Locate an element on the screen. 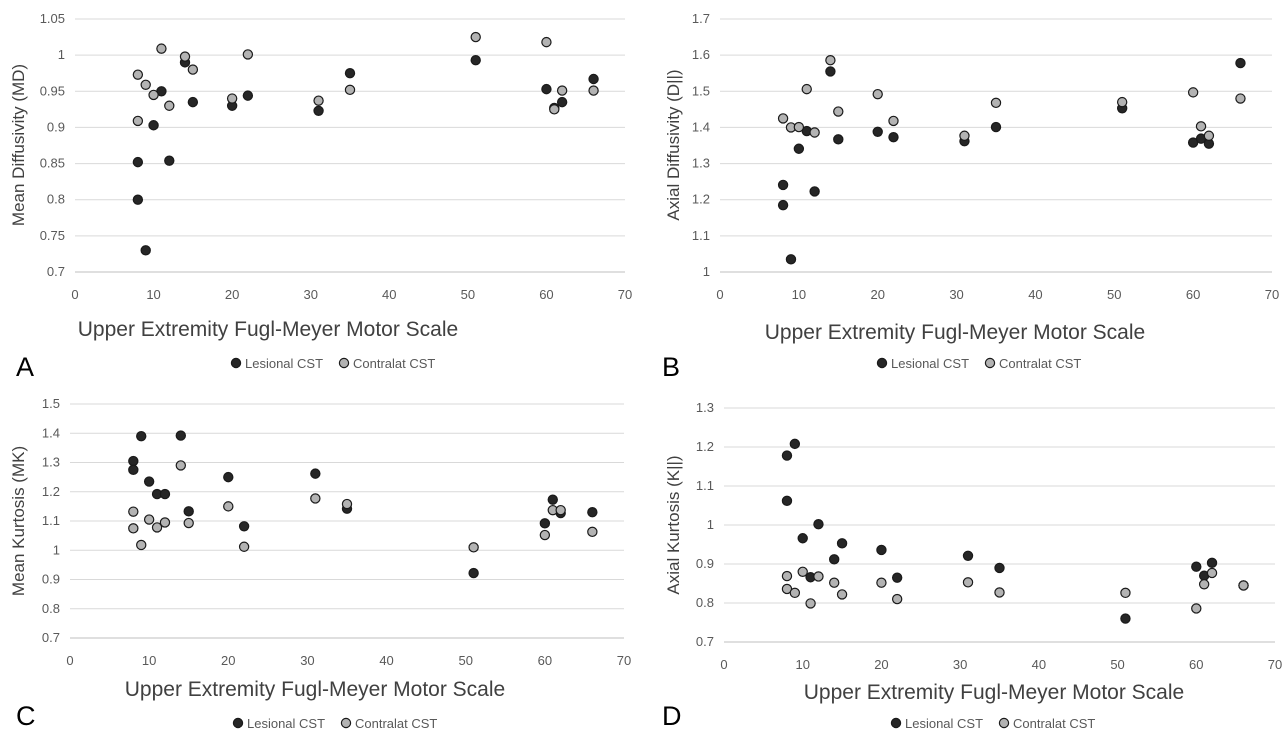  y-axis-title: Mean Kurtosis (MK) is located at coordinates (18, 521).